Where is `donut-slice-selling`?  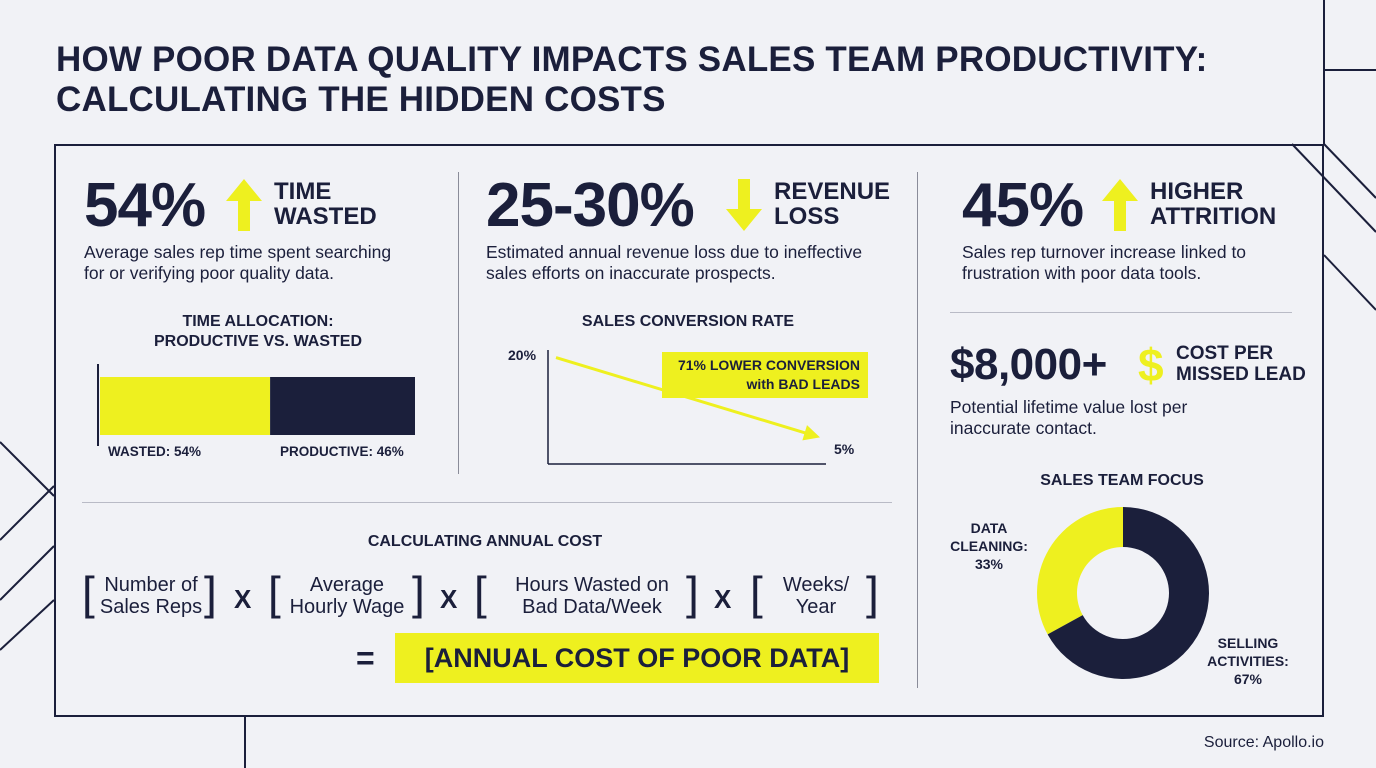
donut-slice-selling is located at coordinates (1128, 593).